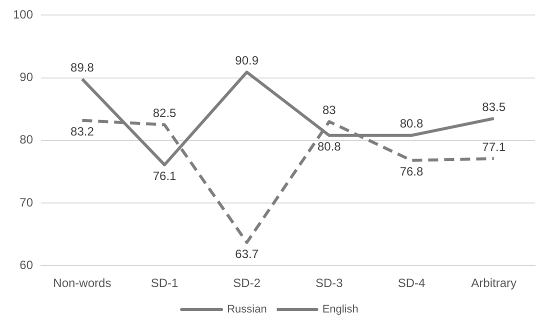 Image resolution: width=550 pixels, height=325 pixels. What do you see at coordinates (27, 77) in the screenshot?
I see `y-tick-label: 90` at bounding box center [27, 77].